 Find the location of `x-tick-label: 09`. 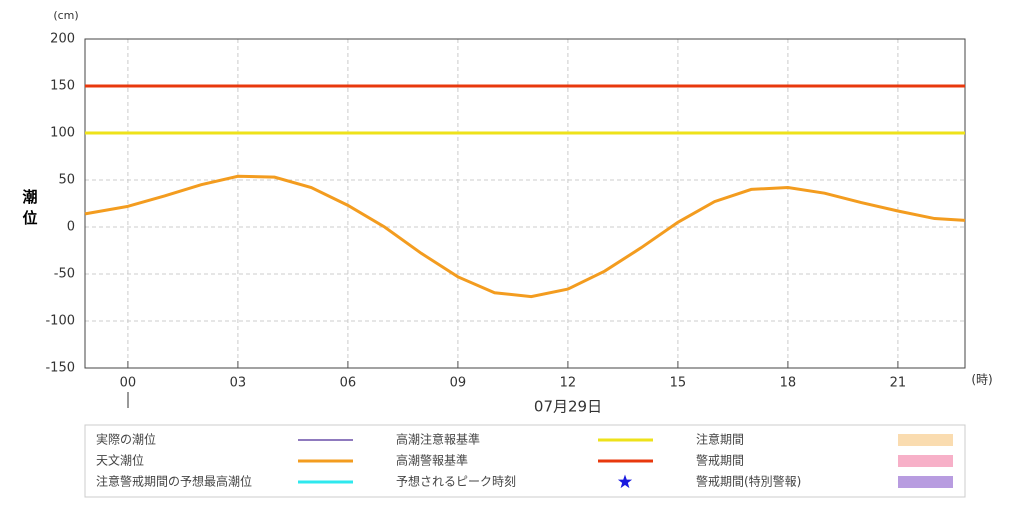

x-tick-label: 09 is located at coordinates (458, 383).